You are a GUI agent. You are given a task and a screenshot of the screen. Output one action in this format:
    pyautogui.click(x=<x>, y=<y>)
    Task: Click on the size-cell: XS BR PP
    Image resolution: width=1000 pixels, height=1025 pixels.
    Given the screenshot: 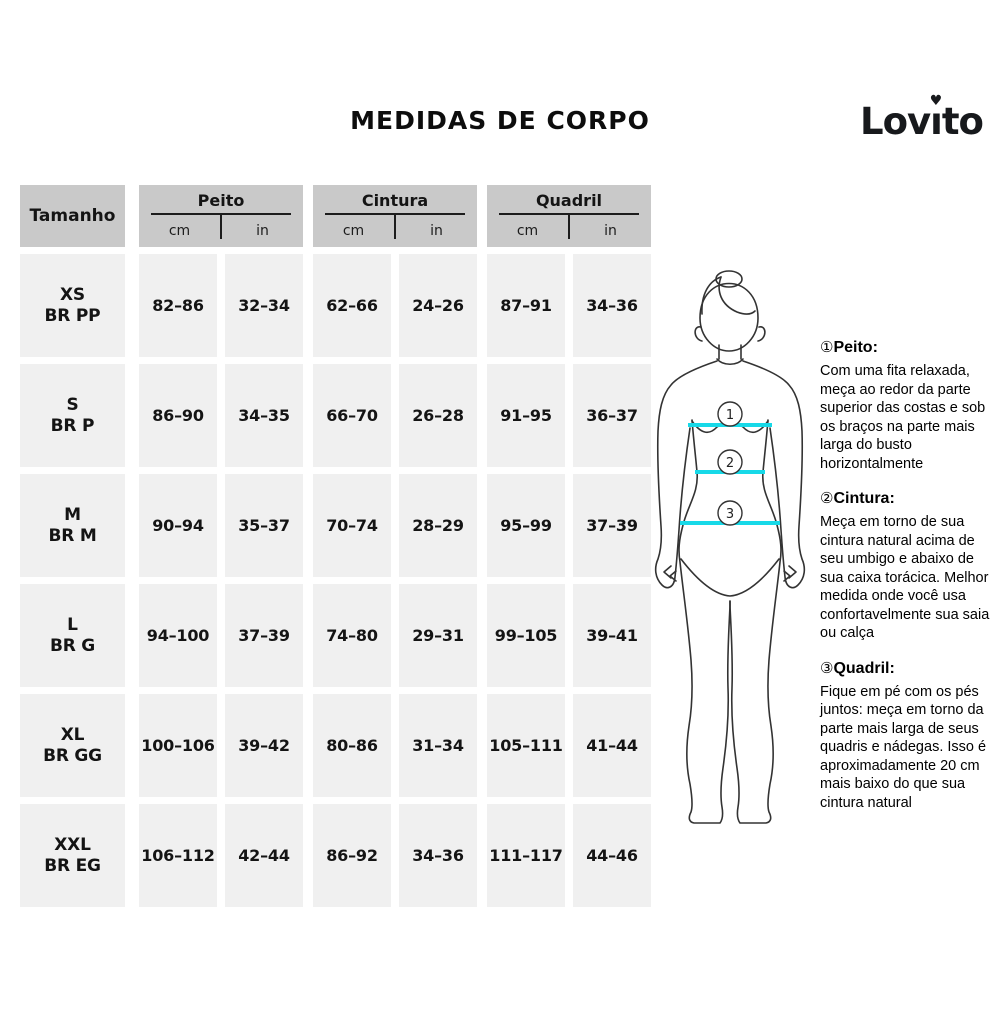 What is the action you would take?
    pyautogui.click(x=72, y=305)
    